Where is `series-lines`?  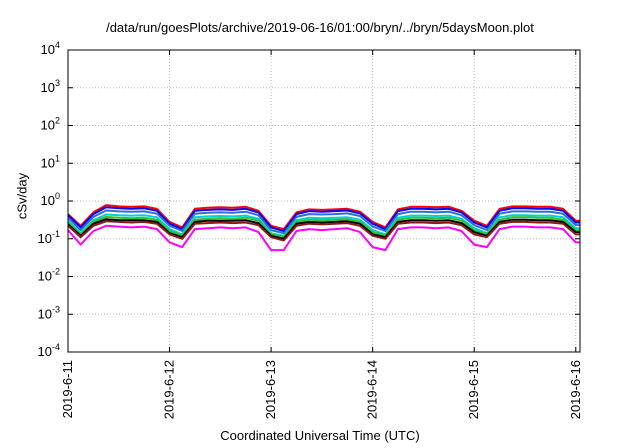
series-lines is located at coordinates (323, 228).